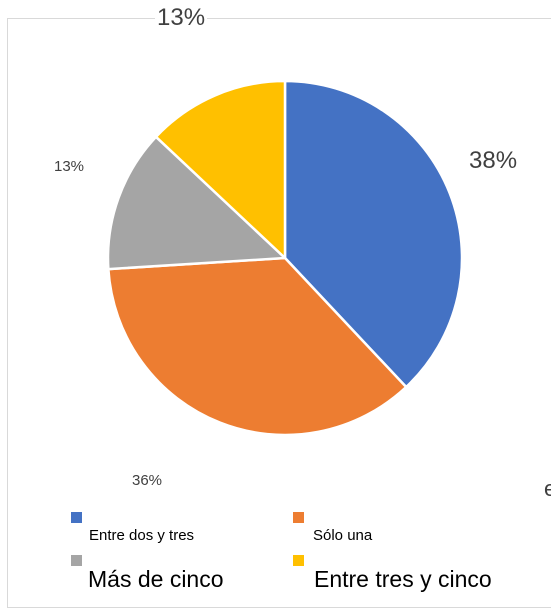 The height and width of the screenshot is (608, 551). I want to click on data-label-entre-dos-y-tres: 38%, so click(493, 160).